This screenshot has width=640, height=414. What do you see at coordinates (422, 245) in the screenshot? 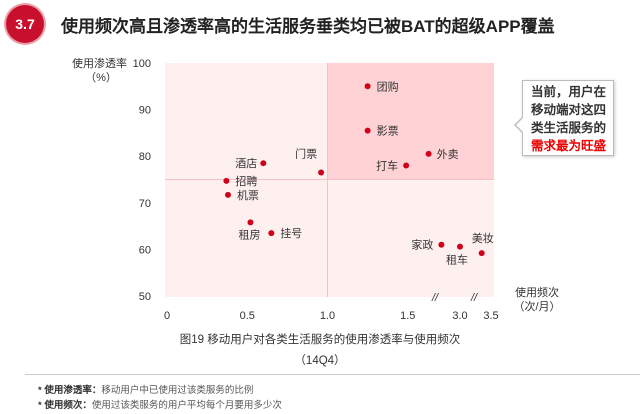
I see `data-label: 家政` at bounding box center [422, 245].